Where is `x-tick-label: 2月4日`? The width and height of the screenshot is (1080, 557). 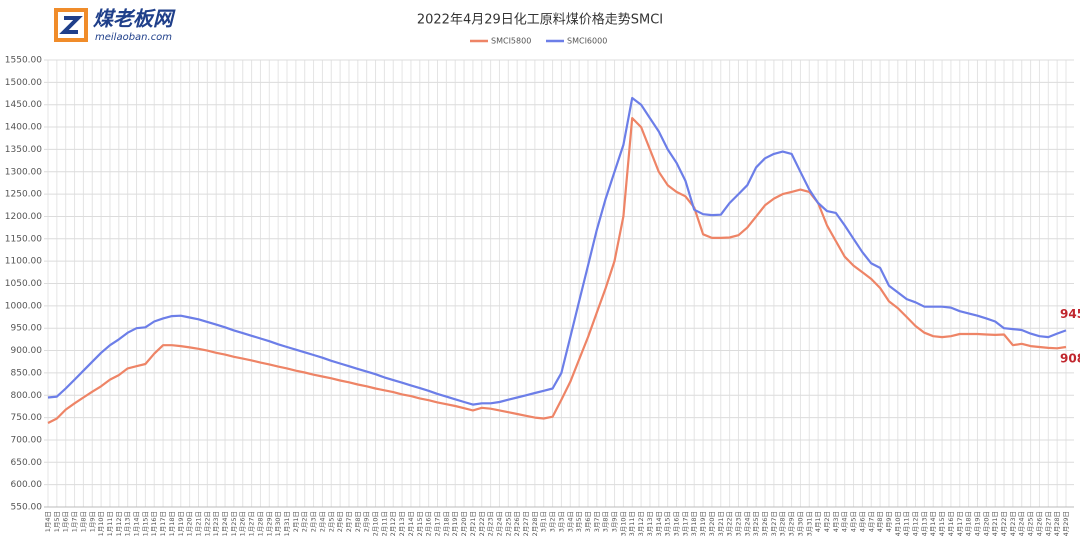 x-tick-label: 2月4日 is located at coordinates (322, 521).